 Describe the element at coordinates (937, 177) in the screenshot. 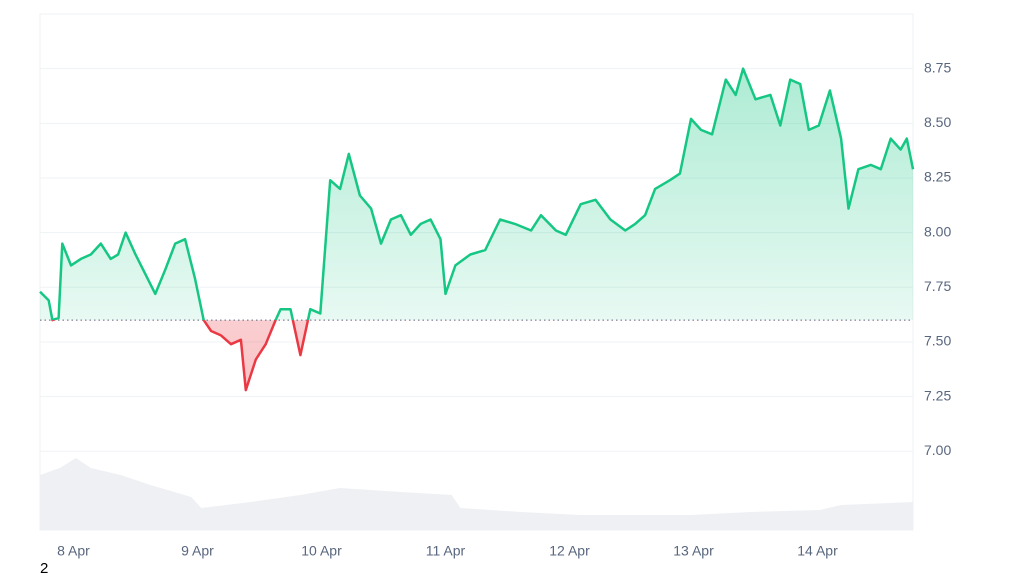

I see `y-tick-label: 8.25` at that location.